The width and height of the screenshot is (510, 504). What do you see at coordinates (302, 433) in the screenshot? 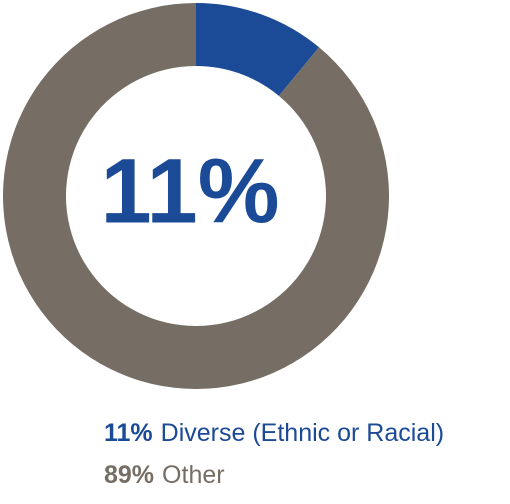
I see `legend-label: Diverse (Ethnic or Racial)` at bounding box center [302, 433].